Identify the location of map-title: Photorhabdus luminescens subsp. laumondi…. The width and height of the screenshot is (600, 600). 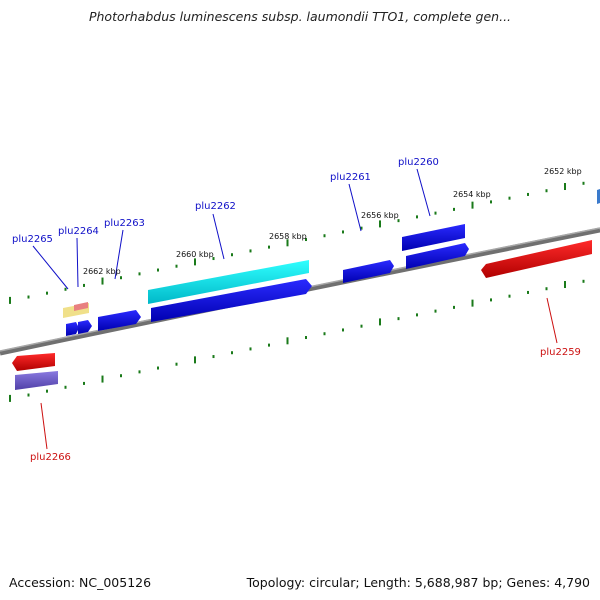
(300, 16).